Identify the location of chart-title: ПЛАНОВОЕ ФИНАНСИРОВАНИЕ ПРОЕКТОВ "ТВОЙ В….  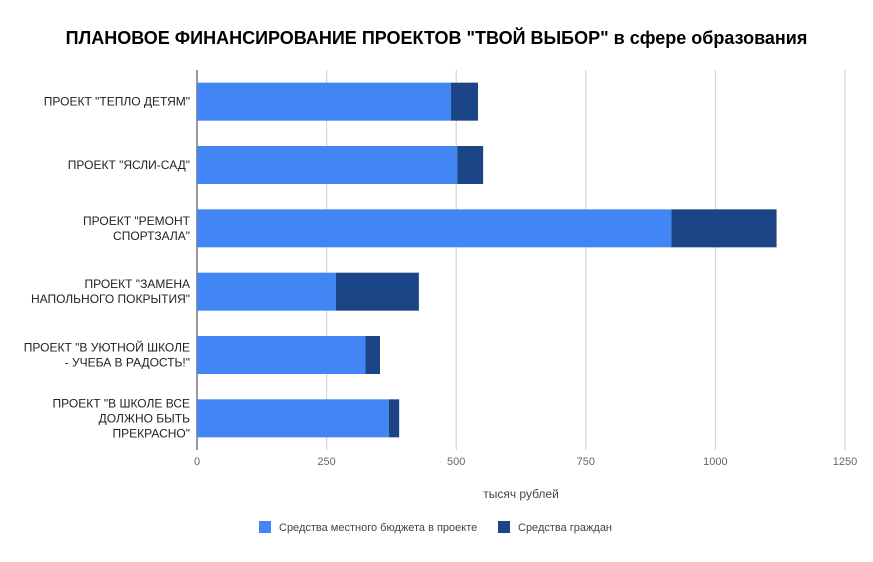
(436, 38).